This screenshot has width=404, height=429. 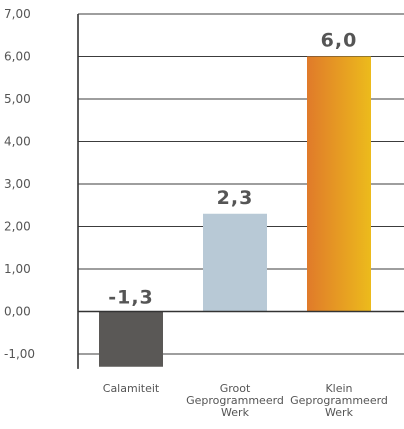 I want to click on y-tick-labels: -1,00 0,00 1,00 2,00 3,00 4,00 5,00 6,00 7,00, so click(x=19, y=184).